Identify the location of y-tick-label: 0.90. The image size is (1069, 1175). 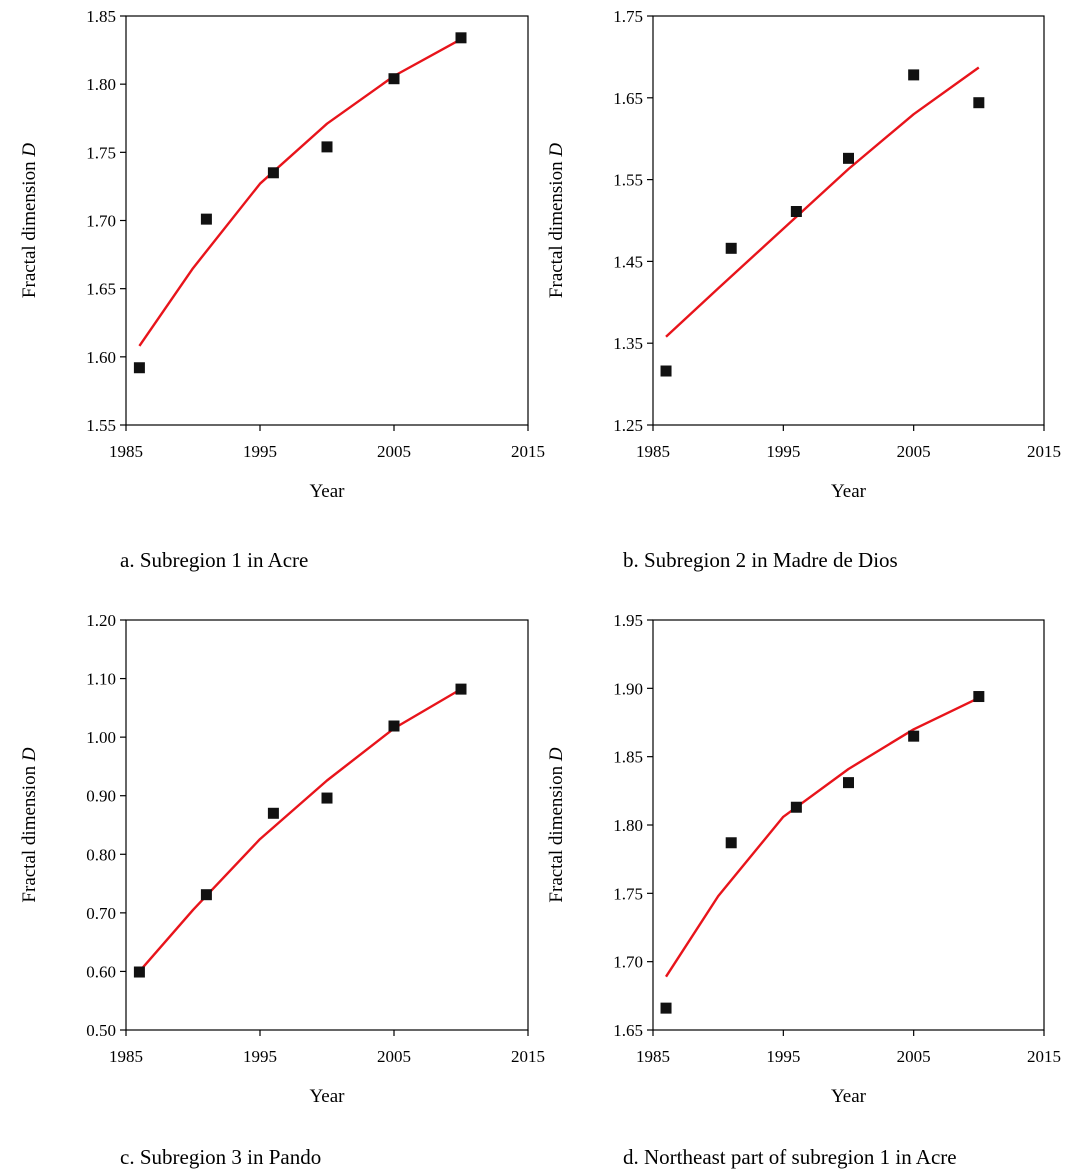
(101, 796).